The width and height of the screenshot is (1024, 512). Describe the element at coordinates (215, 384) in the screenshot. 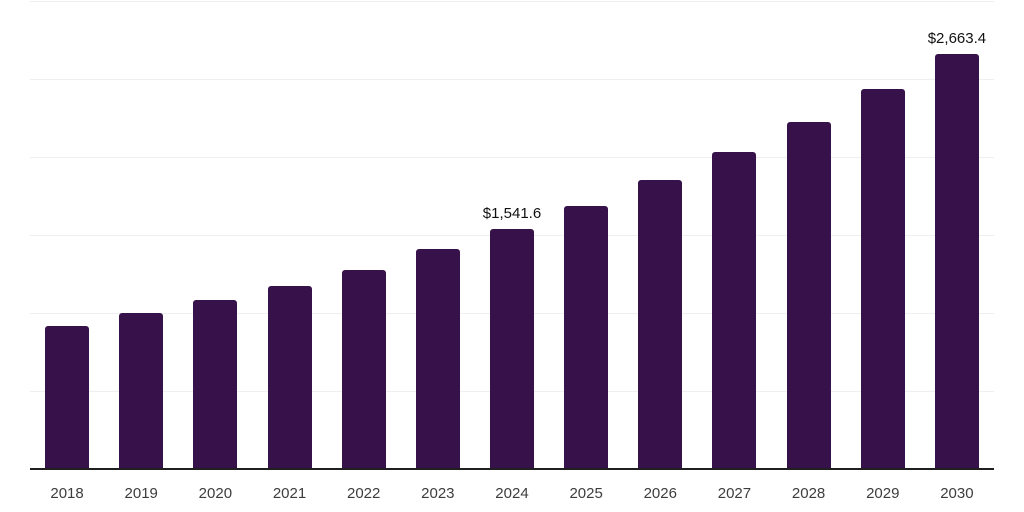

I see `bar-2020` at that location.